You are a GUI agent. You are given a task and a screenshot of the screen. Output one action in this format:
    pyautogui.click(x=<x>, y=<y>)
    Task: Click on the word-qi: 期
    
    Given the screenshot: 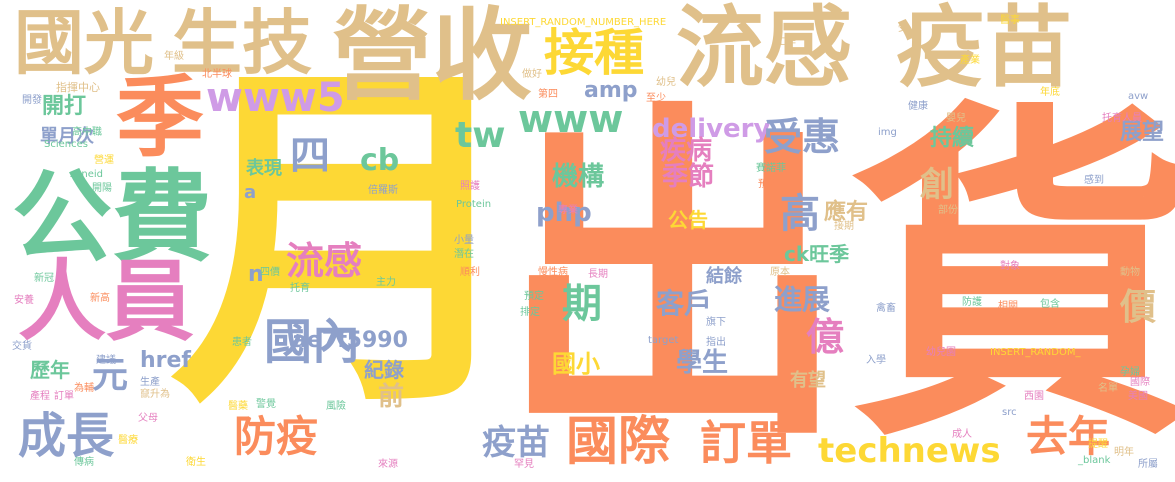 What is the action you would take?
    pyautogui.click(x=582, y=304)
    